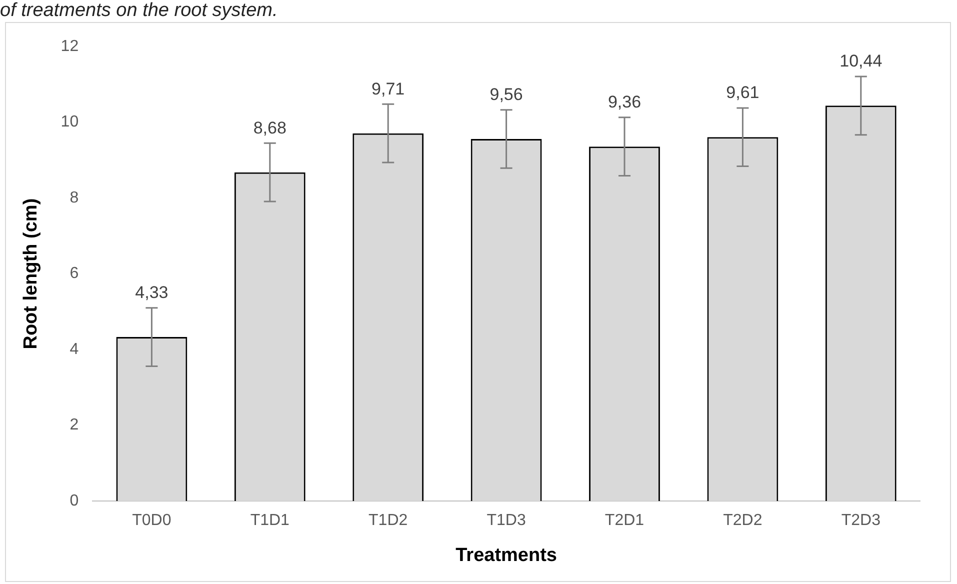 The image size is (957, 584). Describe the element at coordinates (74, 273) in the screenshot. I see `y-tick-label: 6` at that location.